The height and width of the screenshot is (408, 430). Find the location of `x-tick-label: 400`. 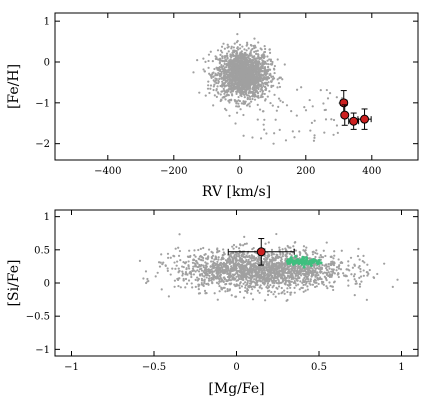

x-tick-label: 400 is located at coordinates (371, 171).